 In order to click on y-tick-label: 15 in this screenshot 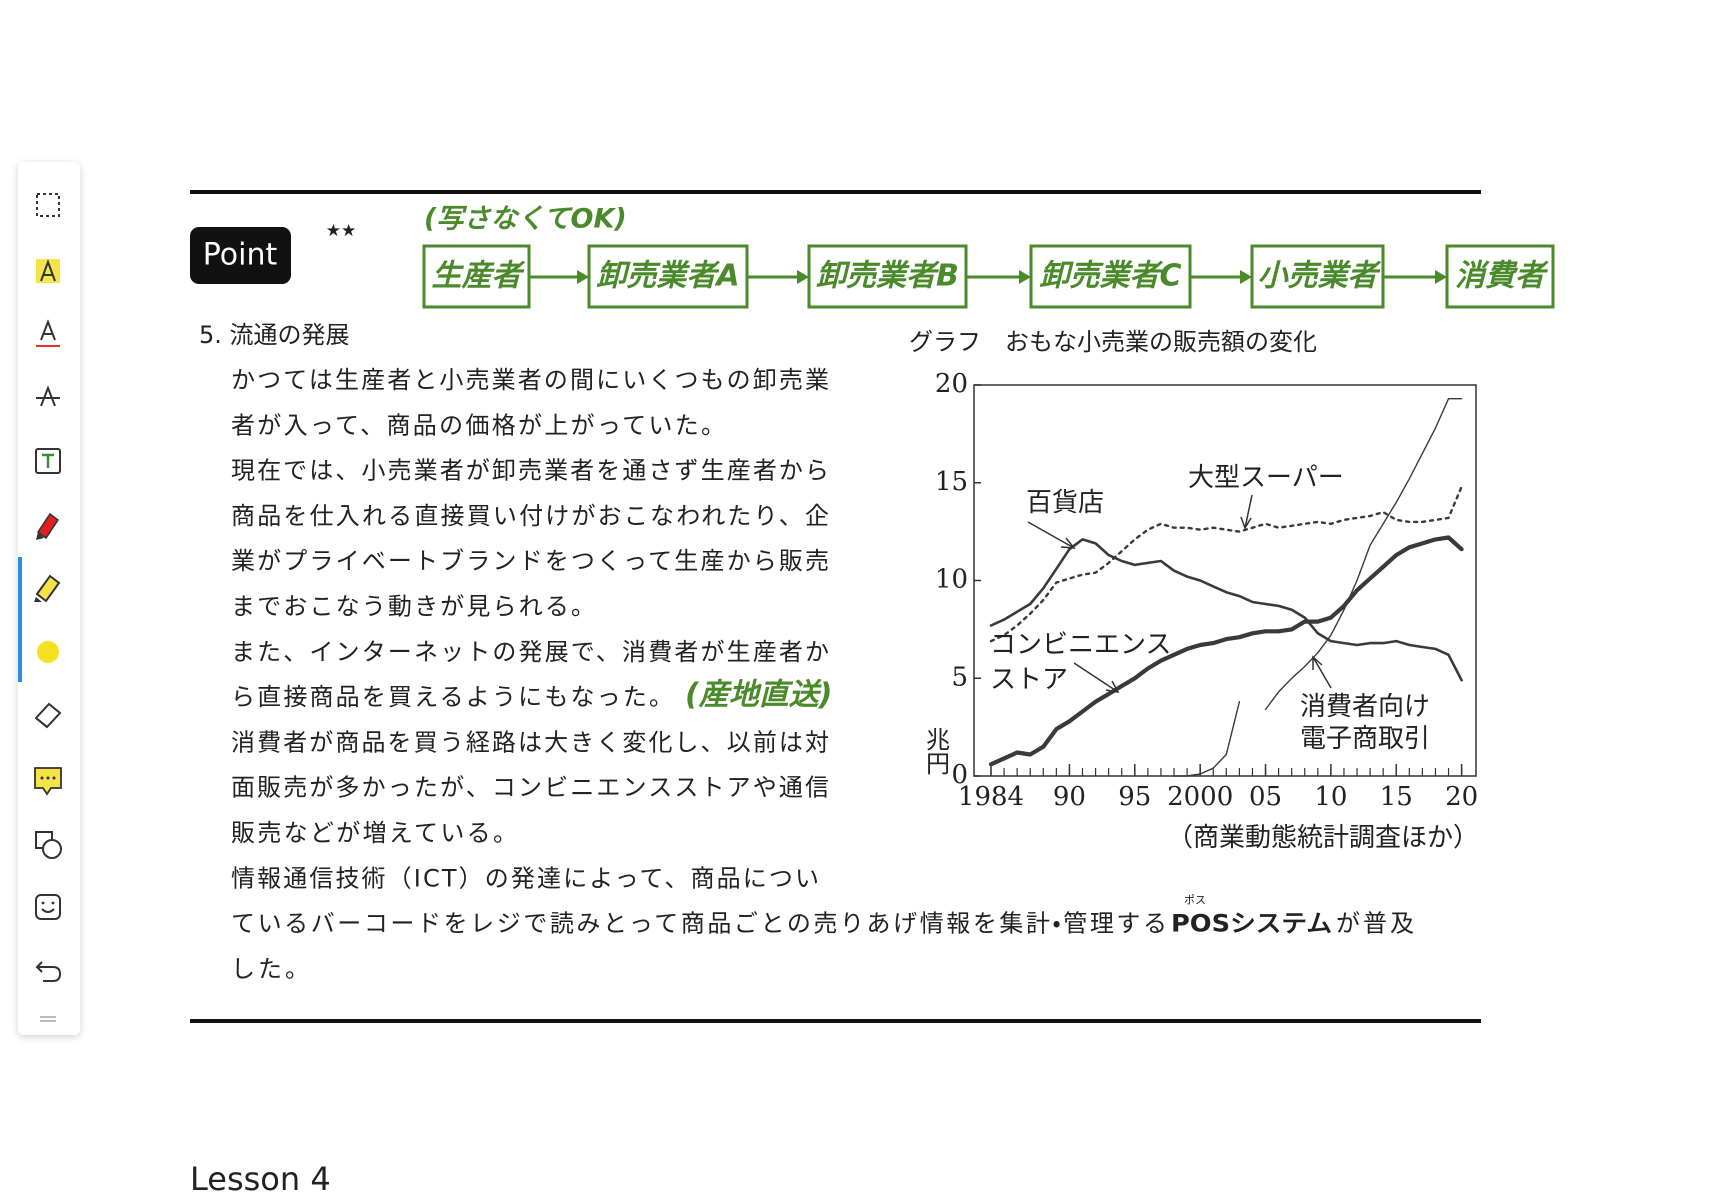, I will do `click(951, 482)`.